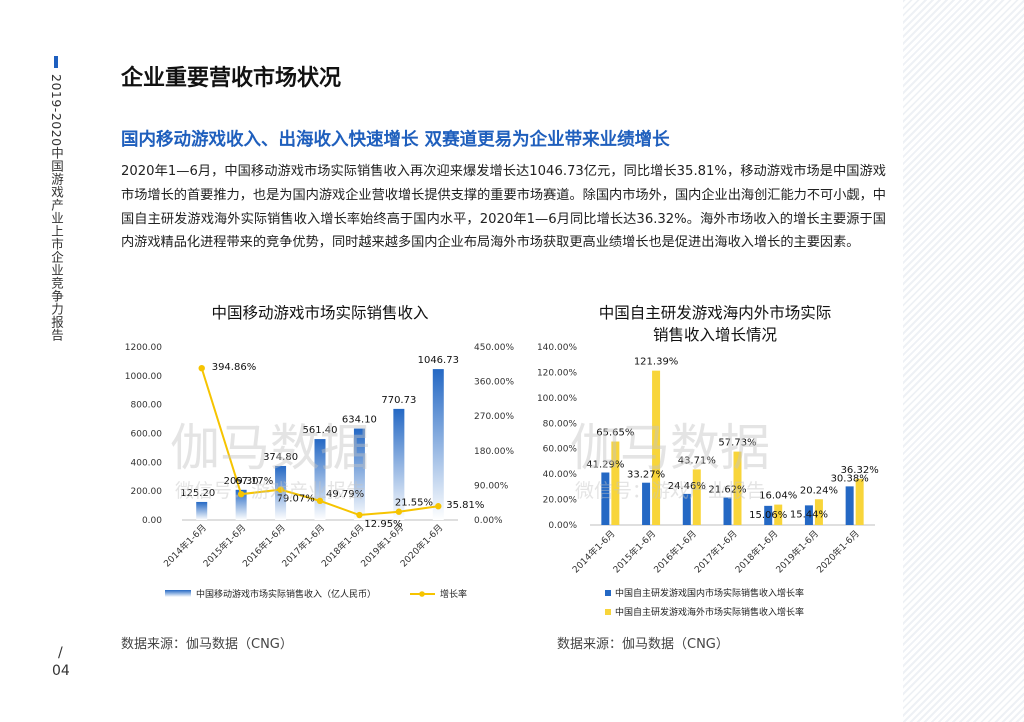  I want to click on domestic-growth-value-label: 15.44%, so click(809, 514).